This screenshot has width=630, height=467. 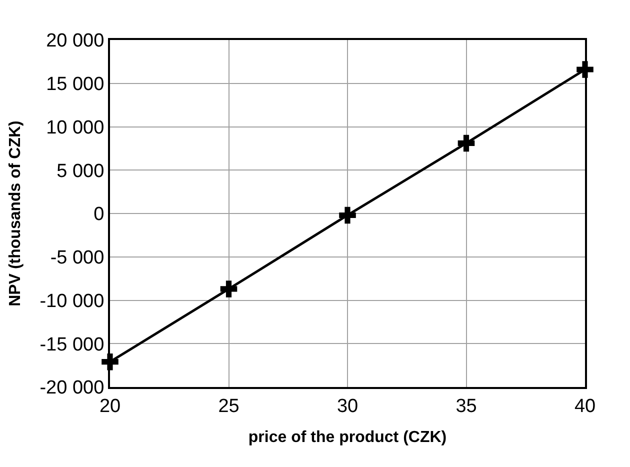 I want to click on y-tick-label: -10 000, so click(x=72, y=301).